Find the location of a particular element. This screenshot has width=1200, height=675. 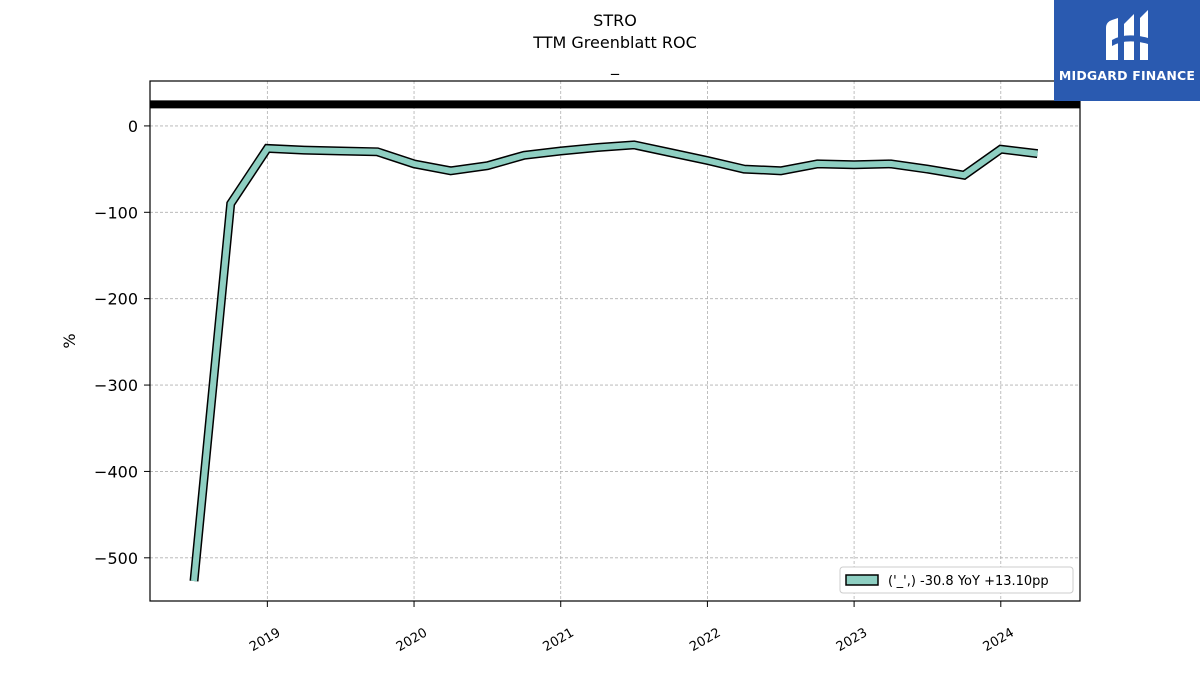

legend: ('_',) -30.8 YoY +13.10pp is located at coordinates (956, 580).